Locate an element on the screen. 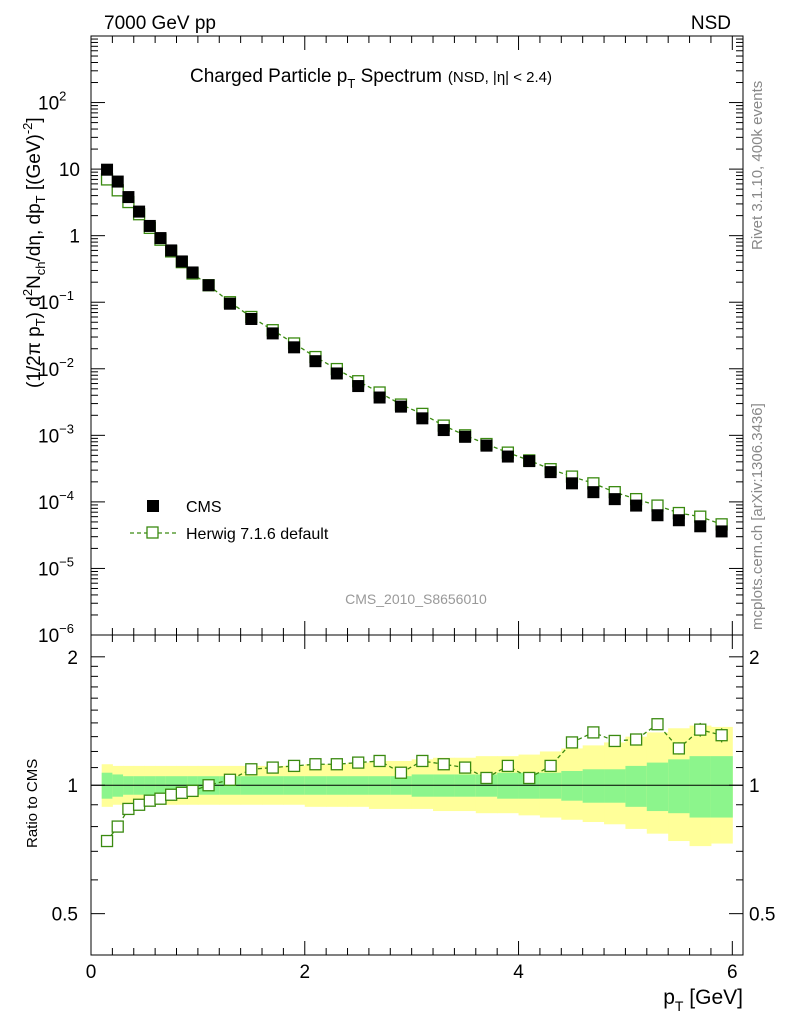  ratio-tick-label-right: 0.5 is located at coordinates (762, 915).